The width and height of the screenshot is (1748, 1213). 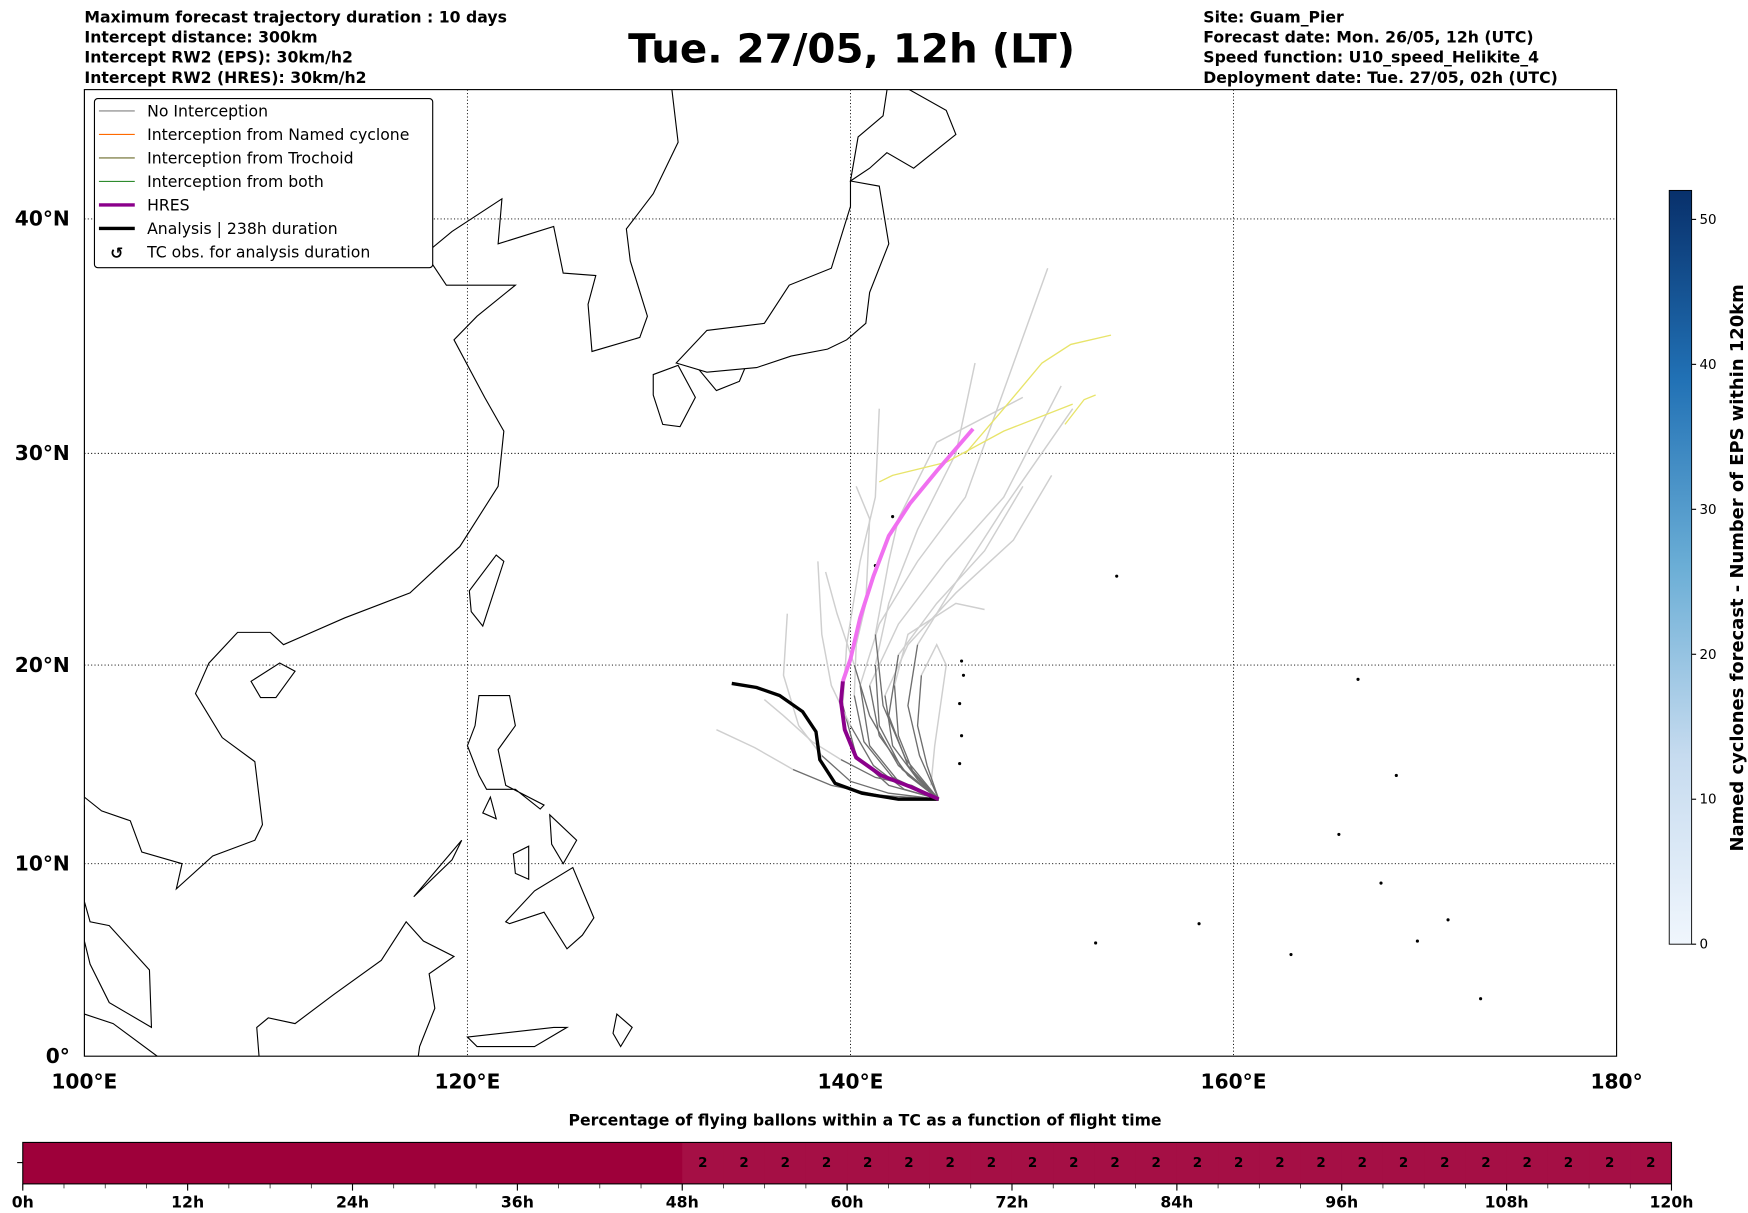 I want to click on header-left-line: Intercept RW2 (EPS): 30km/h2, so click(x=218, y=57).